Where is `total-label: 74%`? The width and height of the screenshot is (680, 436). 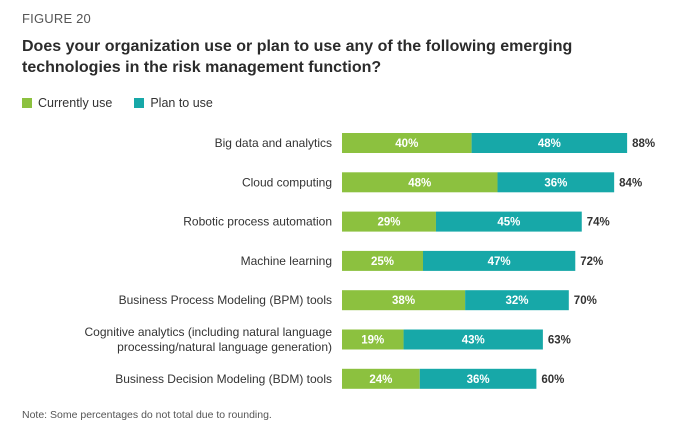
total-label: 74% is located at coordinates (598, 223).